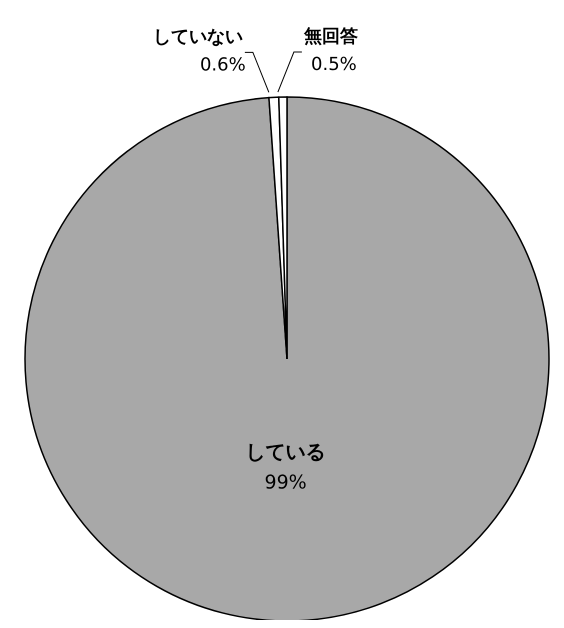  I want to click on slice-label: している, so click(286, 452).